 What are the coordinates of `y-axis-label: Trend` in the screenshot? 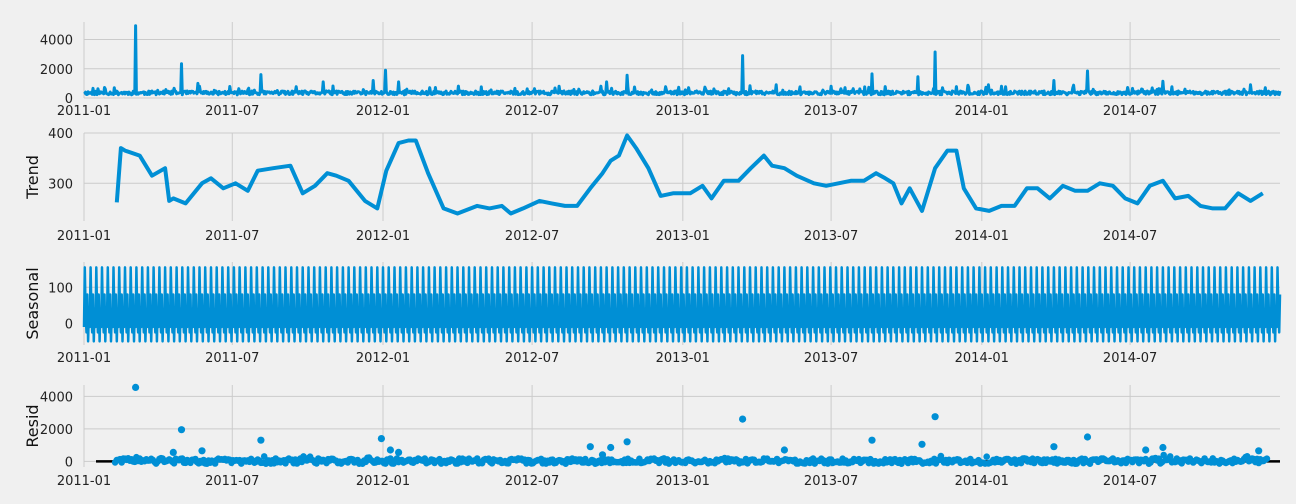 It's located at (32, 177).